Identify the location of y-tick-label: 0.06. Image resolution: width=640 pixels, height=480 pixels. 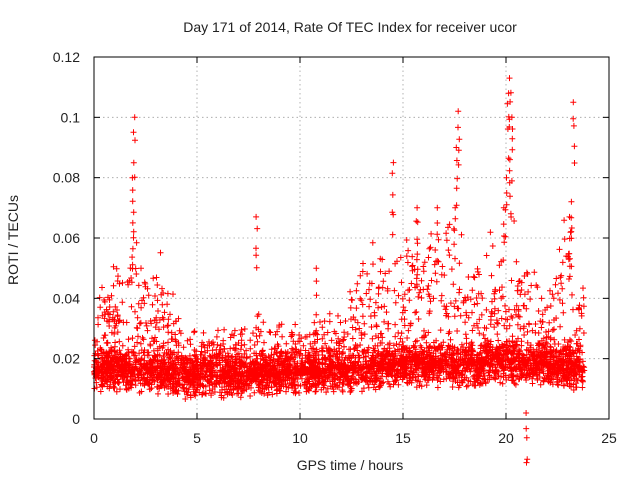
(66, 238).